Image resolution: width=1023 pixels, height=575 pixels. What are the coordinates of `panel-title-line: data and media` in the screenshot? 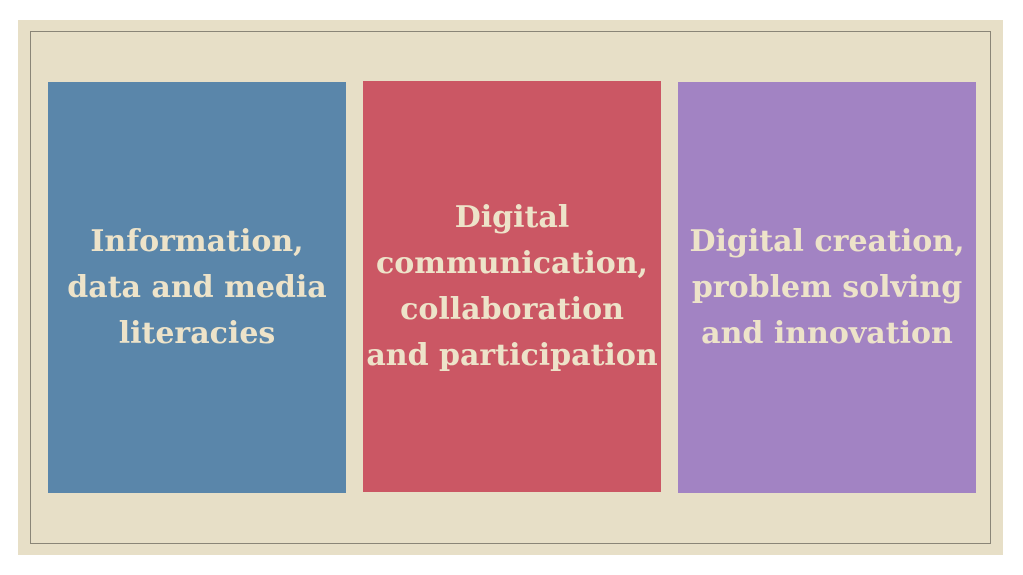 It's located at (197, 287).